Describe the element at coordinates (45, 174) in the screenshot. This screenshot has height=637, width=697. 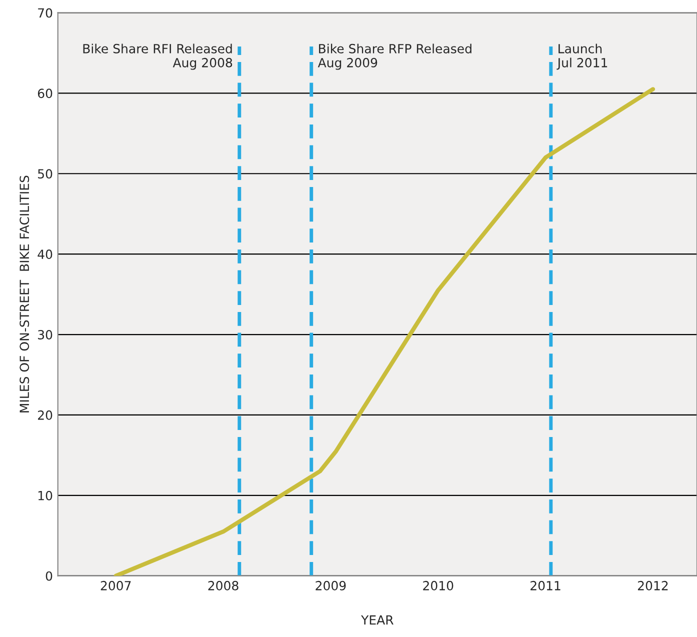
I see `y-tick-label: 50` at that location.